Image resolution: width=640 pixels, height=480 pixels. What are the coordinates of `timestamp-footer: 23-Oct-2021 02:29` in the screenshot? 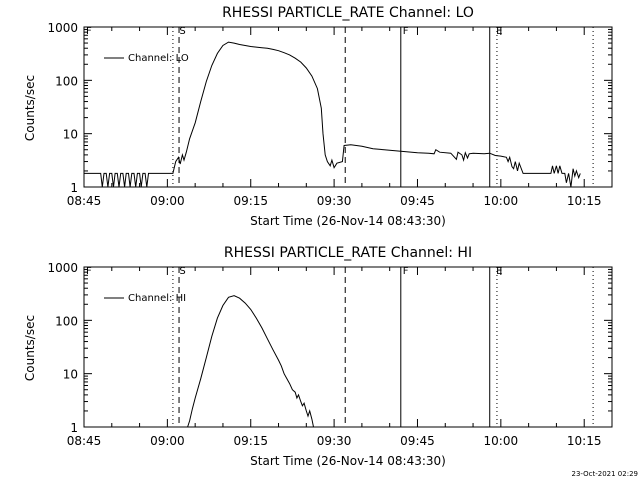 It's located at (605, 474).